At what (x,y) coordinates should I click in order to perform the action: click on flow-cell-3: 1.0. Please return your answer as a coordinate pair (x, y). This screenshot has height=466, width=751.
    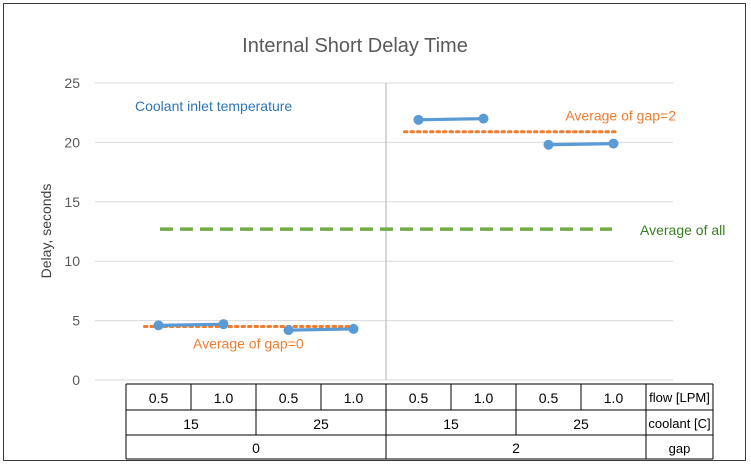
    Looking at the image, I should click on (354, 398).